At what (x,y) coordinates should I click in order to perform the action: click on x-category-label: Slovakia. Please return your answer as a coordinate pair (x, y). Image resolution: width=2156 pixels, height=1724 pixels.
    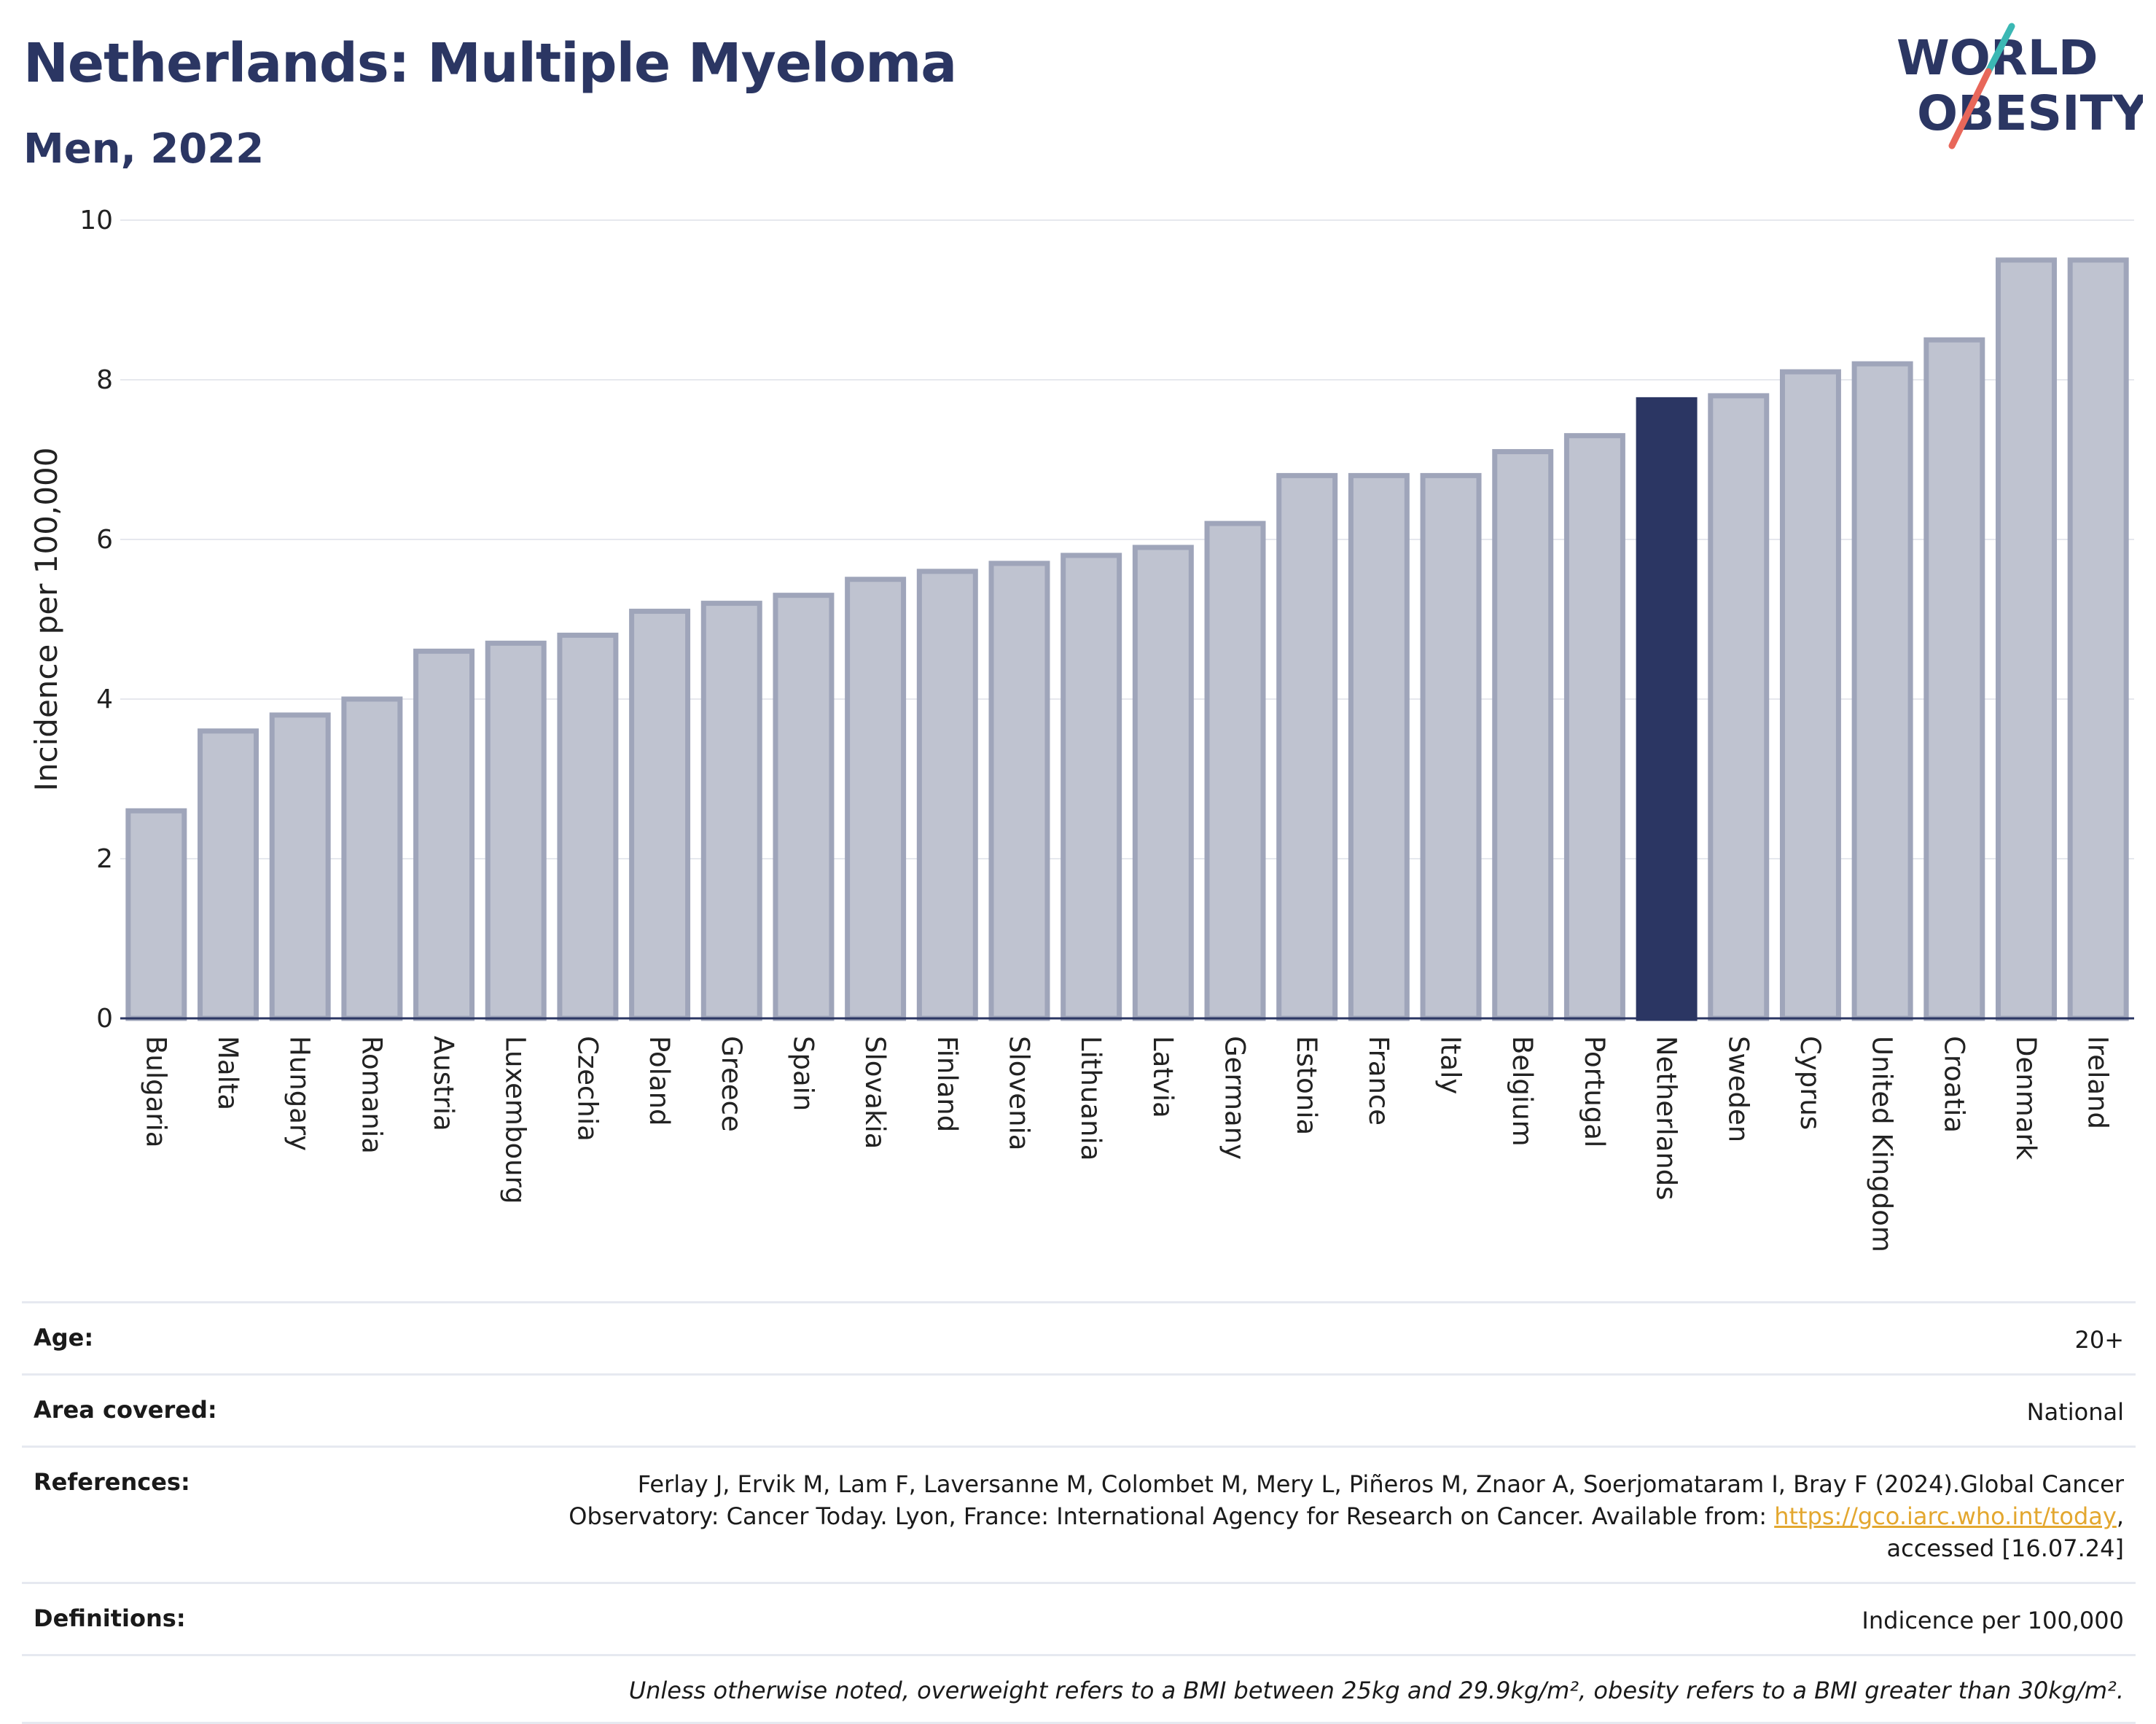
    Looking at the image, I should click on (875, 1092).